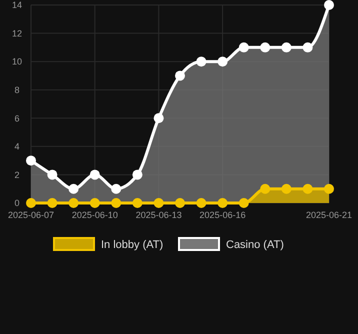  I want to click on x-tick-label: 2025-06-21, so click(329, 215).